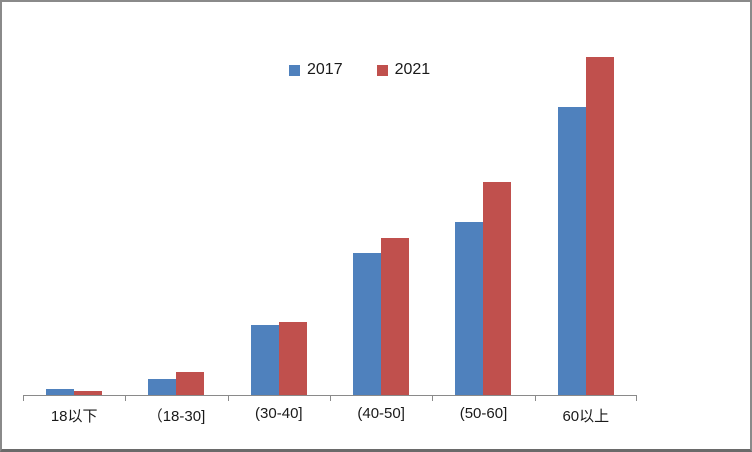  What do you see at coordinates (381, 413) in the screenshot?
I see `x-axis-label: (40-50]` at bounding box center [381, 413].